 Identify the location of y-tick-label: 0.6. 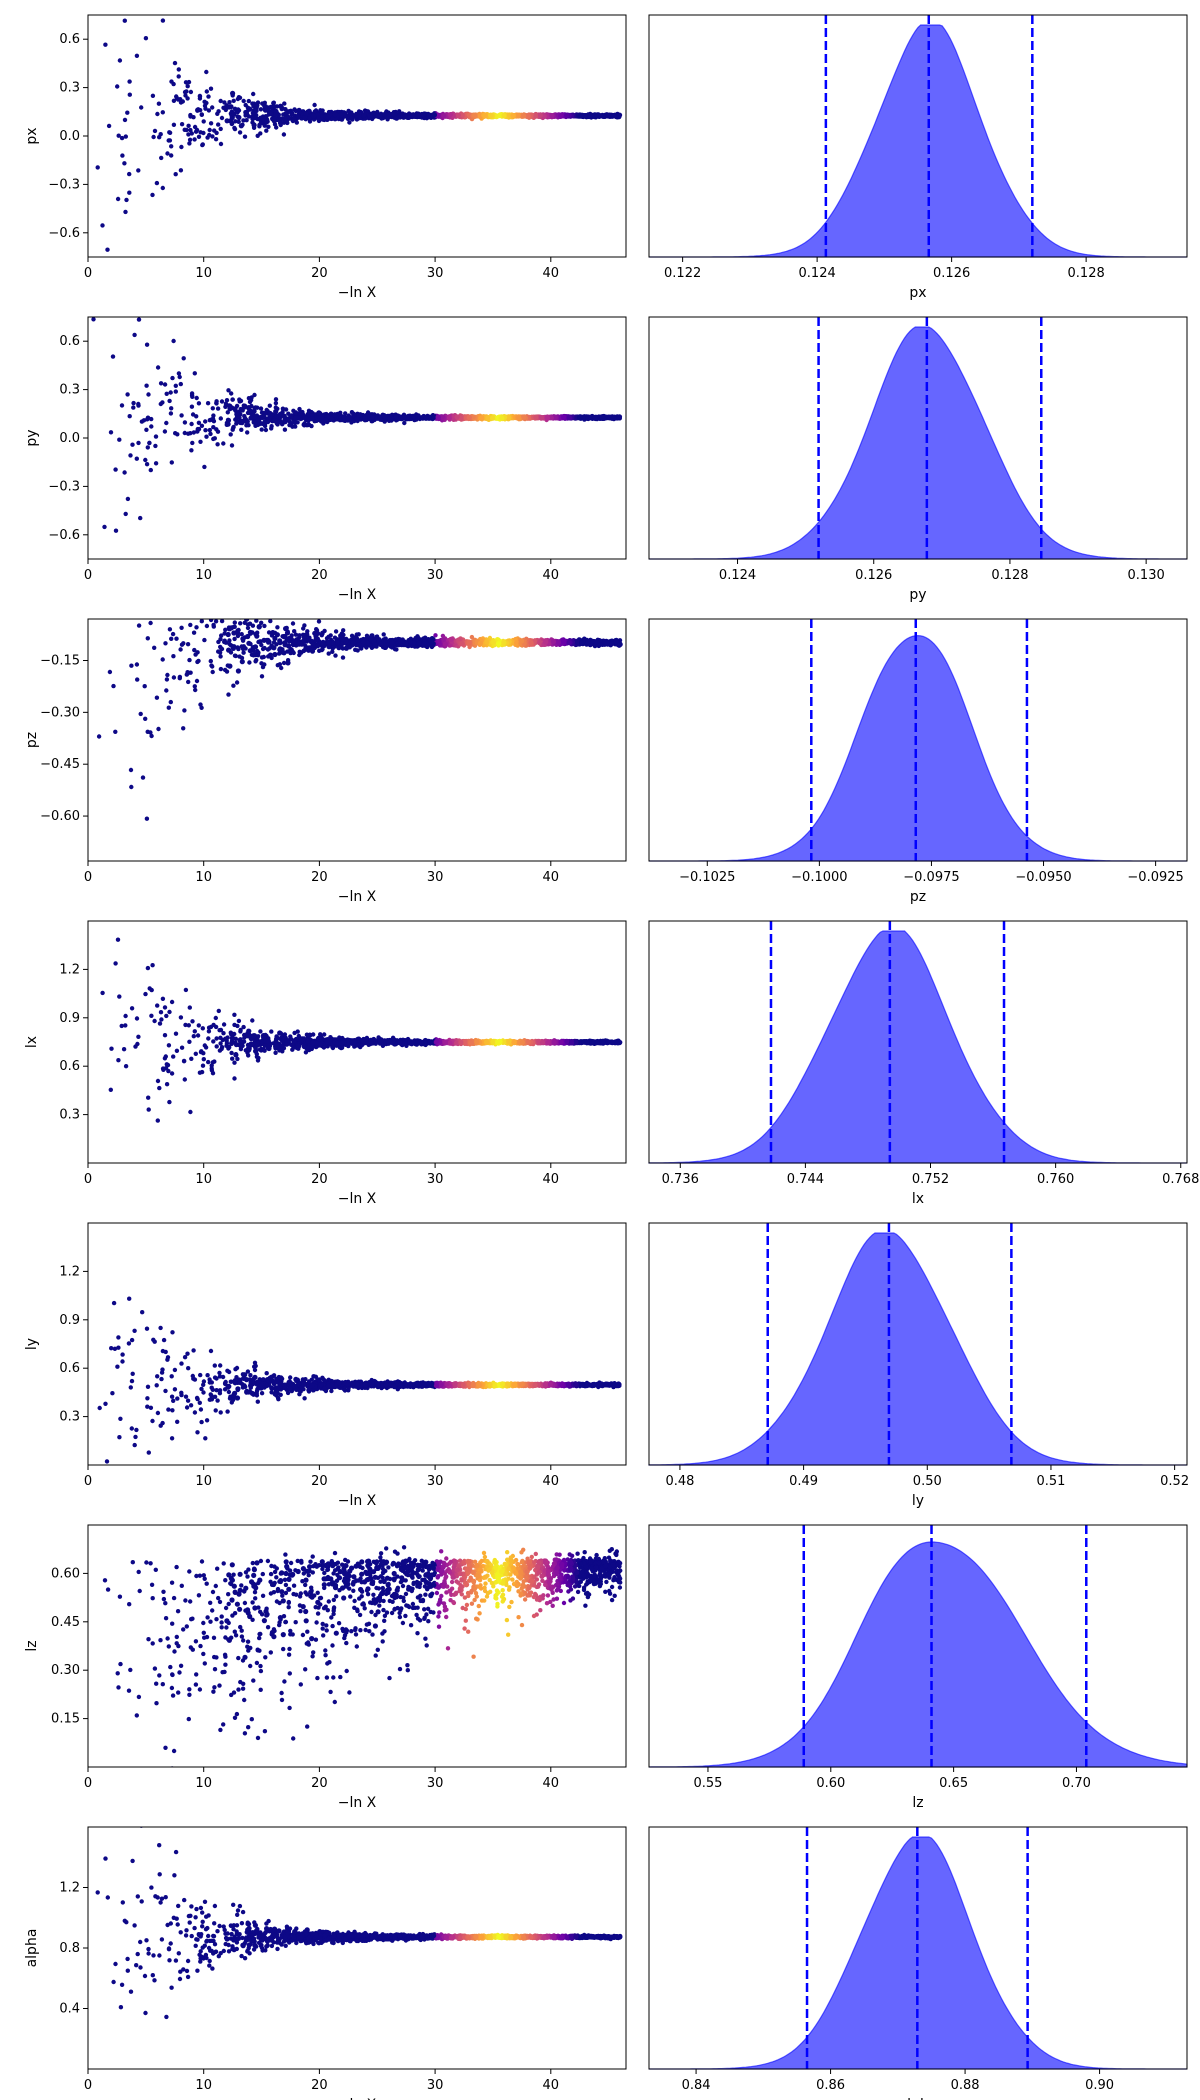
(69, 39).